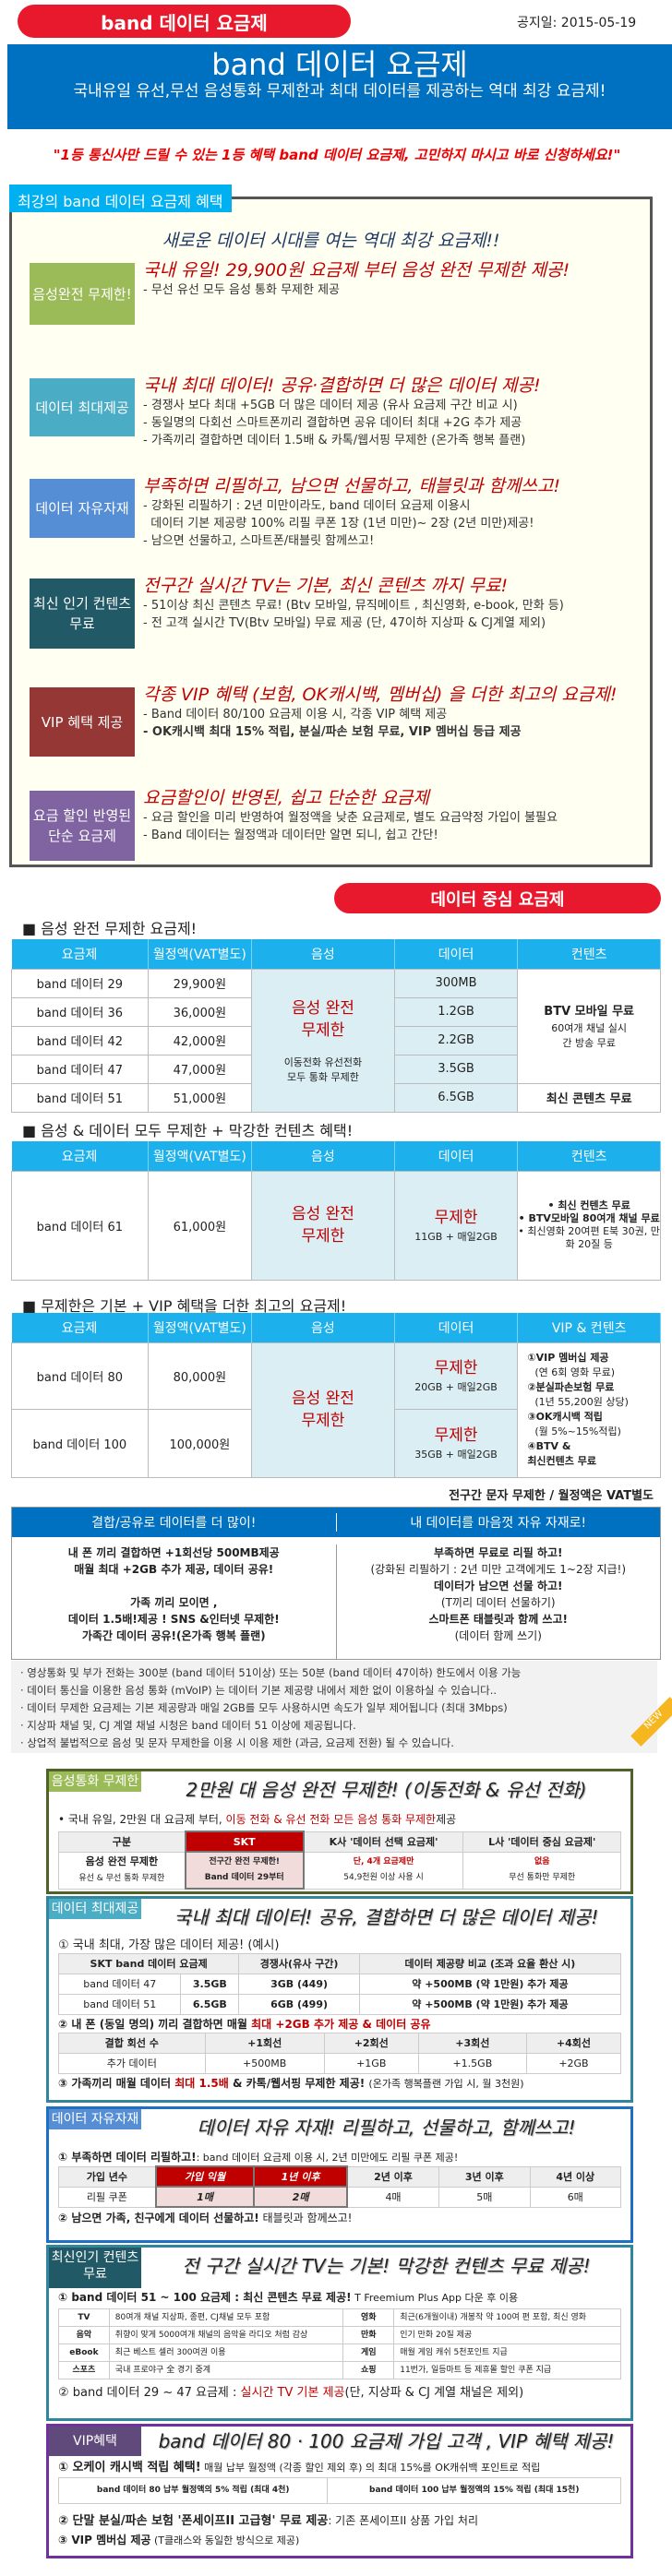  Describe the element at coordinates (116, 2083) in the screenshot. I see `point-3: ③ 가족끼리 매월 데이터` at that location.